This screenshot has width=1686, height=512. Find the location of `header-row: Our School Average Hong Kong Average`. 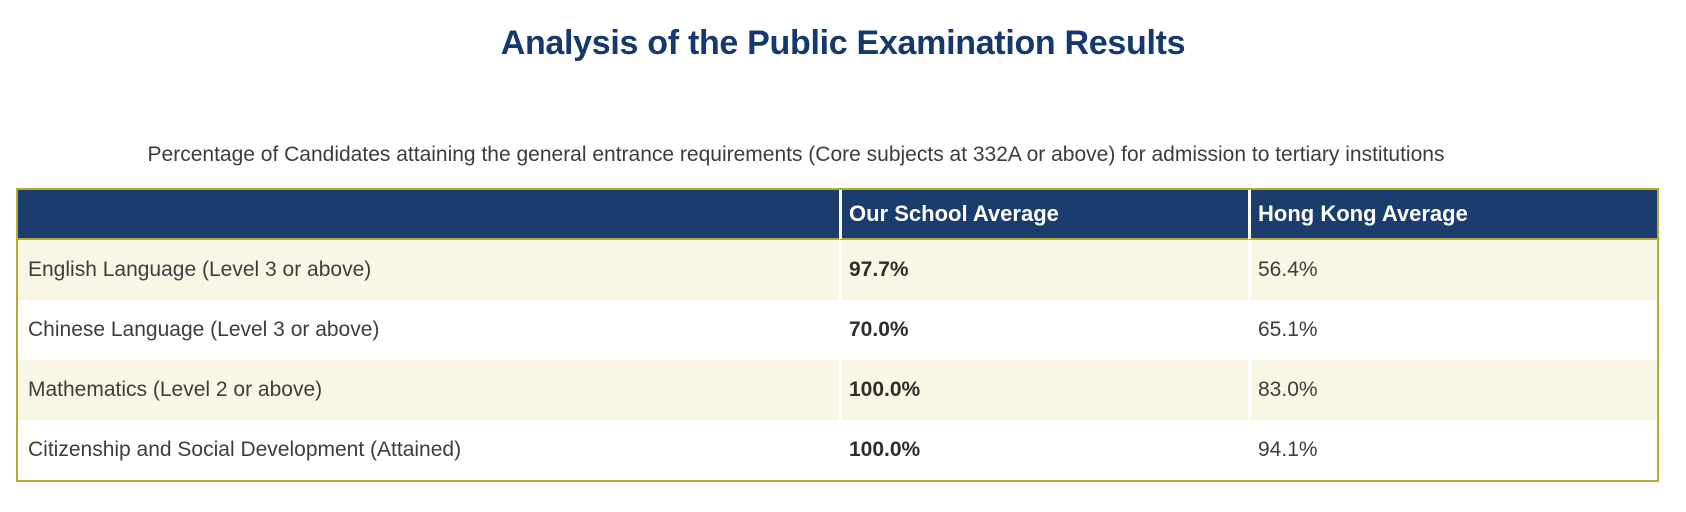

header-row: Our School Average Hong Kong Average is located at coordinates (837, 215).